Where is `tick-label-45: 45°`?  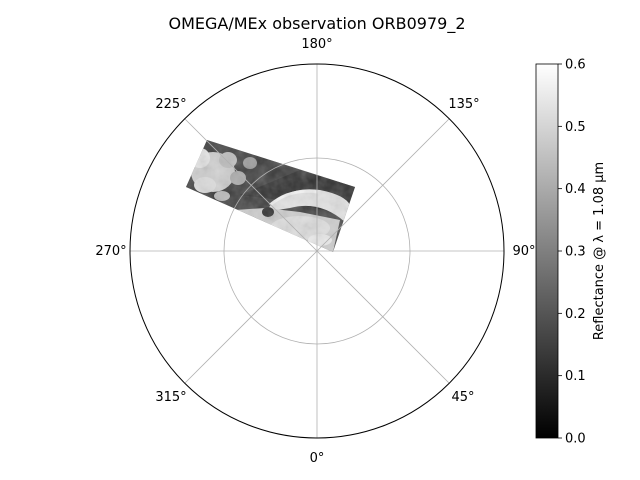
tick-label-45: 45° is located at coordinates (462, 397).